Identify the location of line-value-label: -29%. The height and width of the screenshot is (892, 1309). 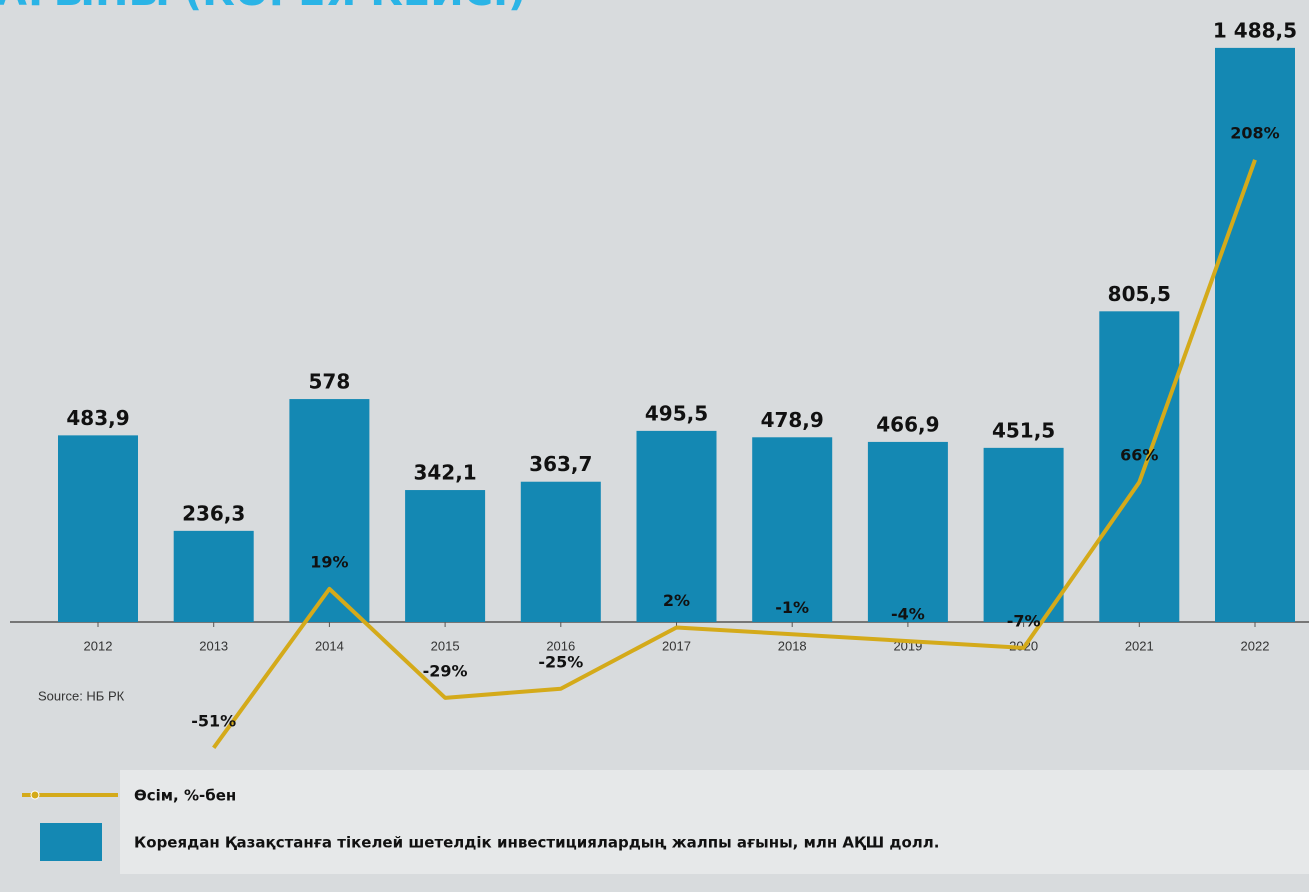
(445, 670).